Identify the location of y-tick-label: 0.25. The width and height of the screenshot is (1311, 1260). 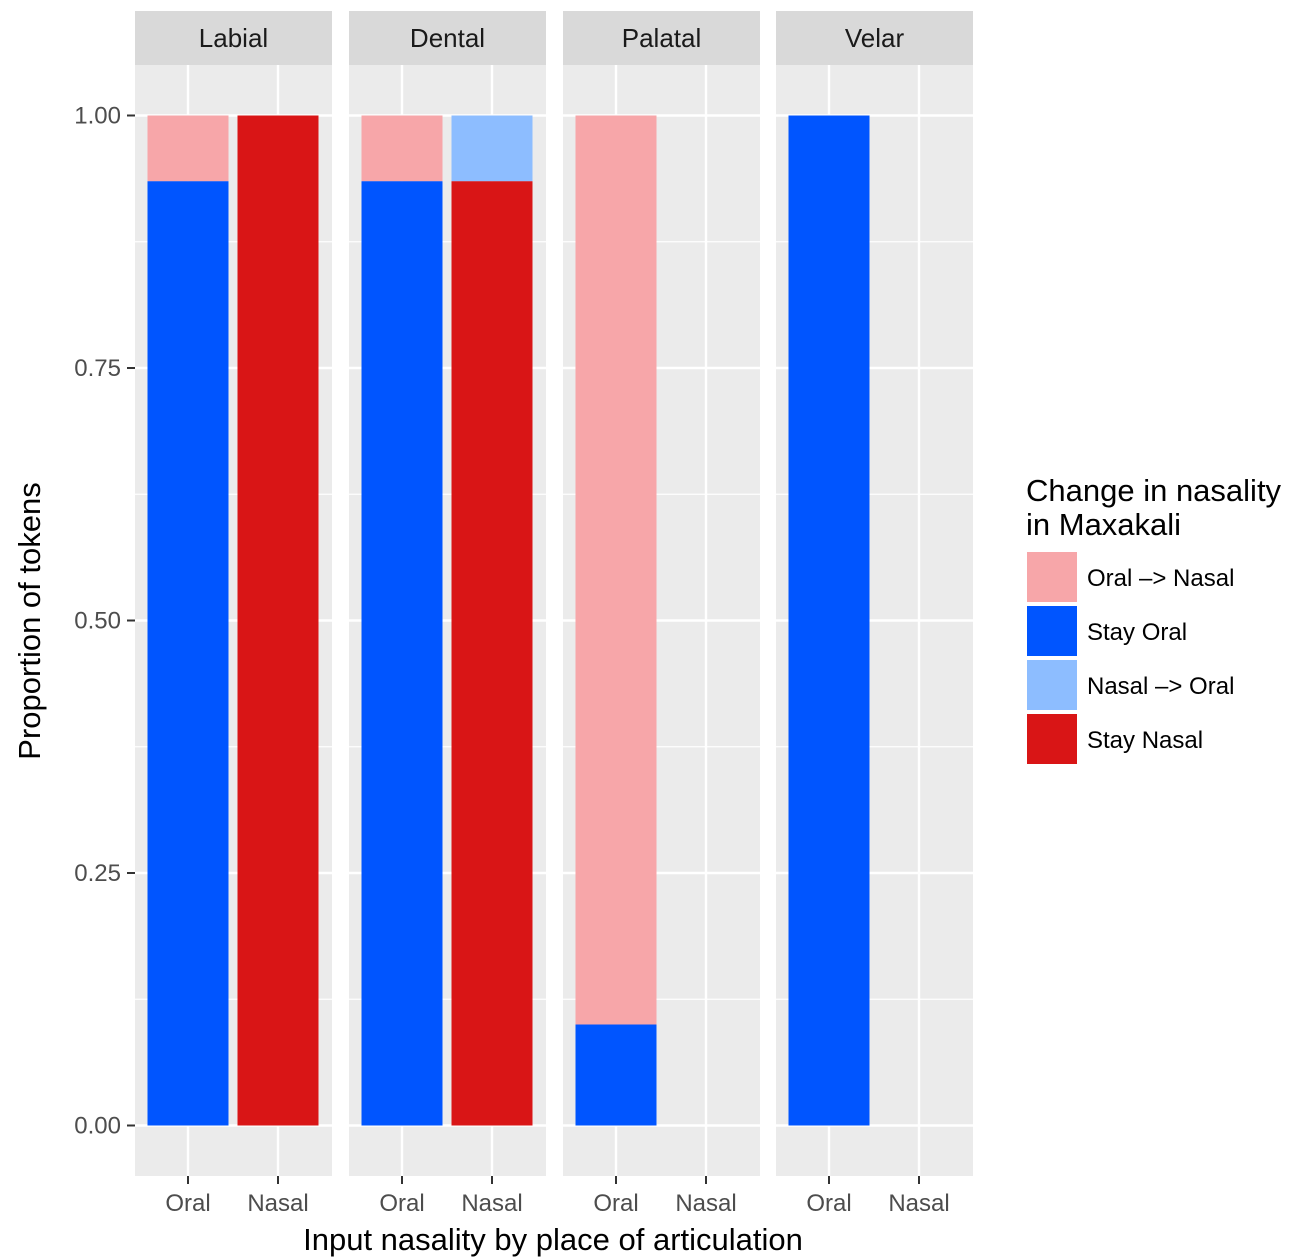
(97, 873).